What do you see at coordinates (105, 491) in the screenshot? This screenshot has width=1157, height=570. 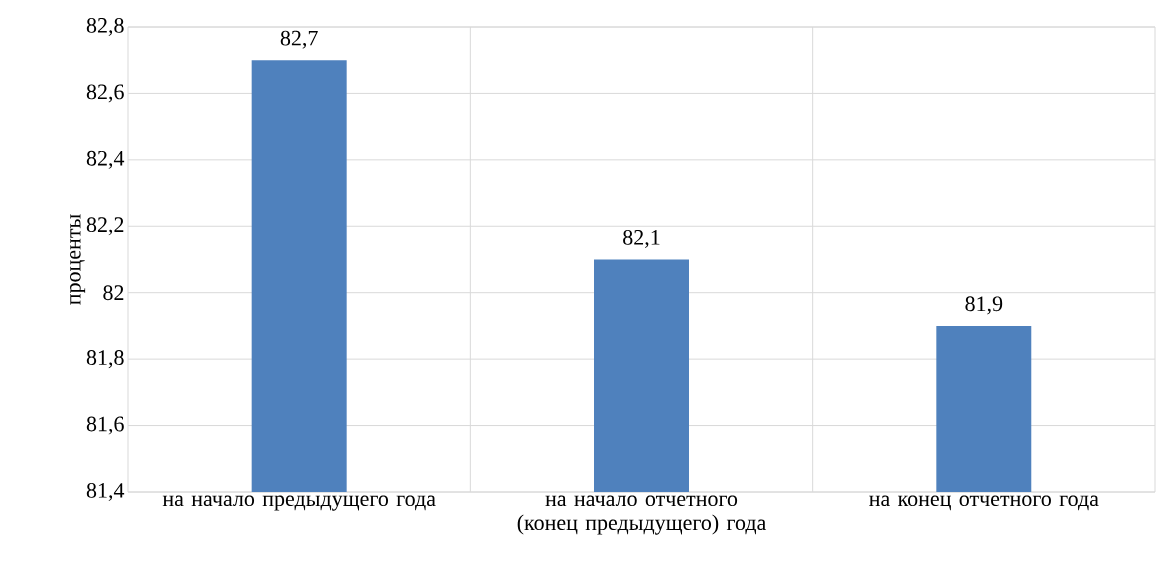 I see `text: 81,4` at bounding box center [105, 491].